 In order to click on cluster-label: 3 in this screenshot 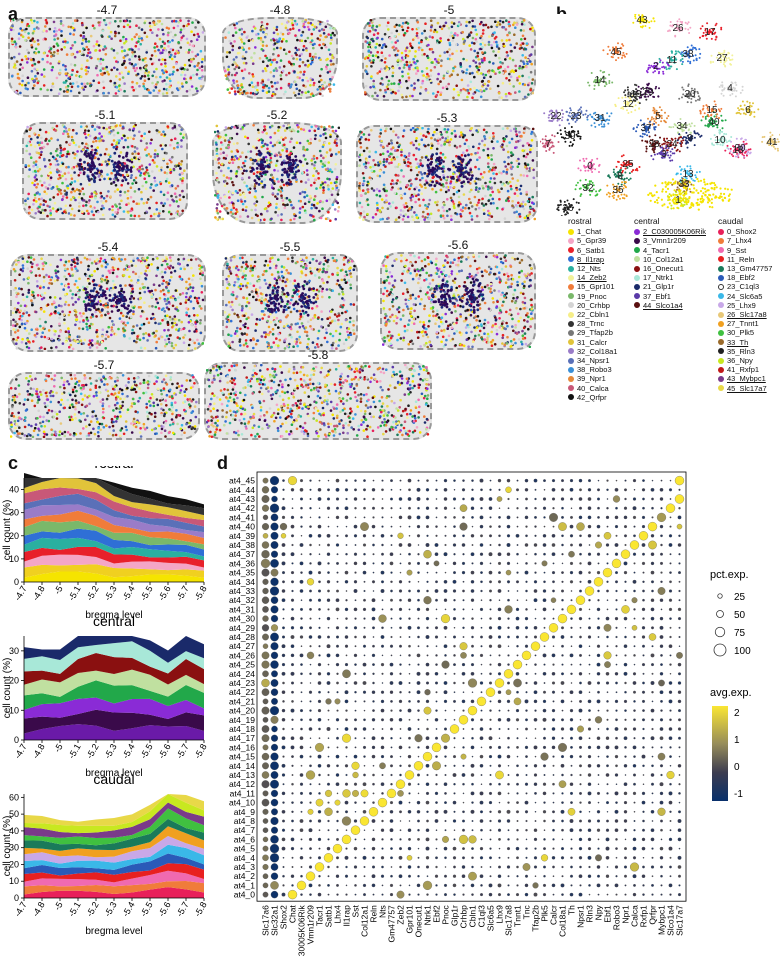, I will do `click(664, 154)`.